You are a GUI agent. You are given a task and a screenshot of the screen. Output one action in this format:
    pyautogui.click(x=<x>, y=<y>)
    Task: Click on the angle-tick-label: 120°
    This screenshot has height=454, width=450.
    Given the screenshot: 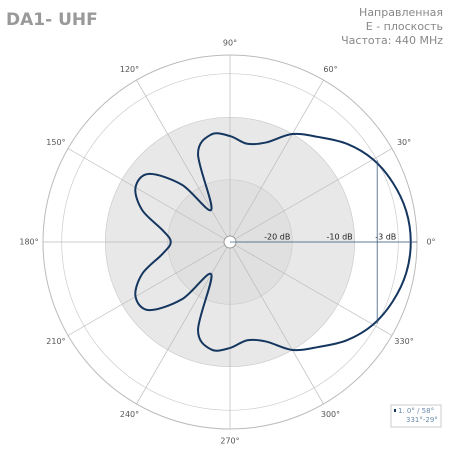 What is the action you would take?
    pyautogui.click(x=129, y=69)
    